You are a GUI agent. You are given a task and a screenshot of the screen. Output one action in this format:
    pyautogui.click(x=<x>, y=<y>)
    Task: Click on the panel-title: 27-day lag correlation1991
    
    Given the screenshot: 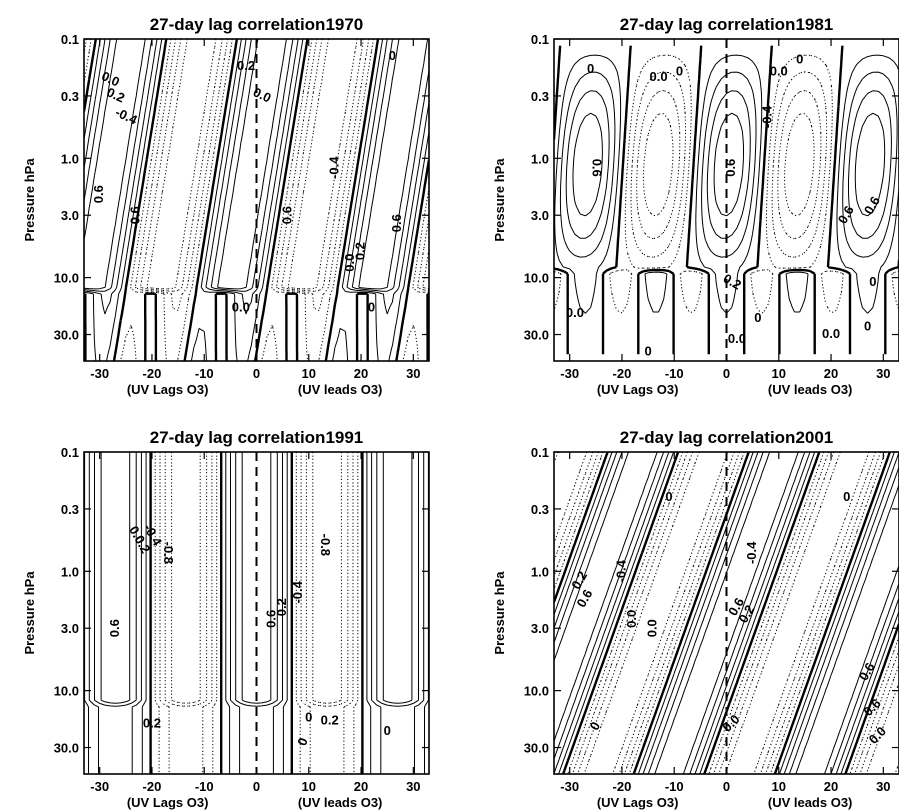 What is the action you would take?
    pyautogui.click(x=257, y=437)
    